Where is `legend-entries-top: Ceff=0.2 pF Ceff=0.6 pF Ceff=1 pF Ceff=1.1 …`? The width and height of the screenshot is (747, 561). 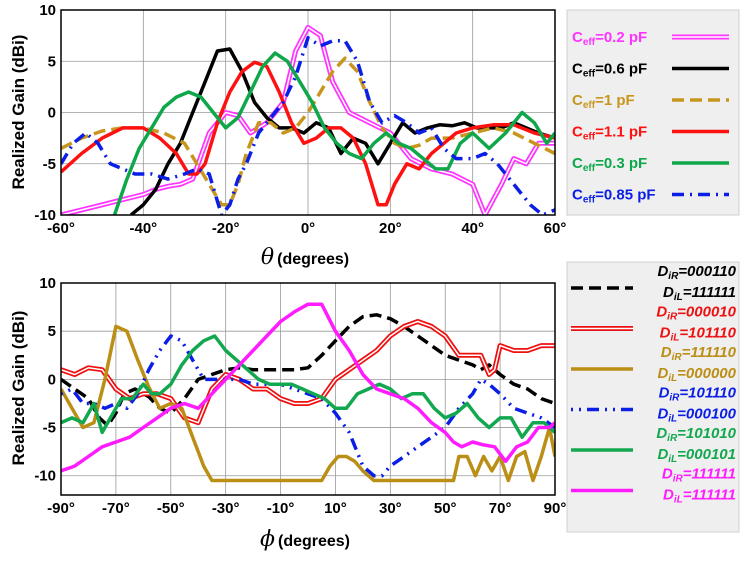 legend-entries-top: Ceff=0.2 pF Ceff=0.6 pF Ceff=1 pF Ceff=1.1 … is located at coordinates (650, 117).